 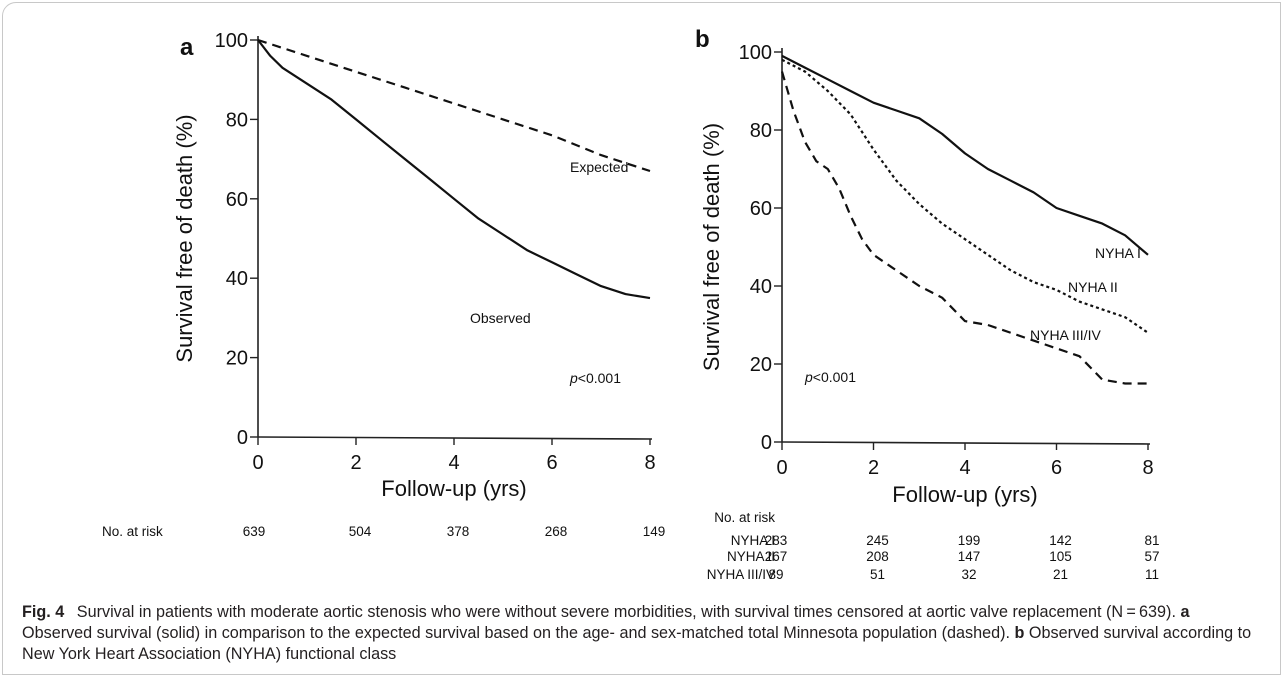 What do you see at coordinates (969, 540) in the screenshot?
I see `risk-value: 199` at bounding box center [969, 540].